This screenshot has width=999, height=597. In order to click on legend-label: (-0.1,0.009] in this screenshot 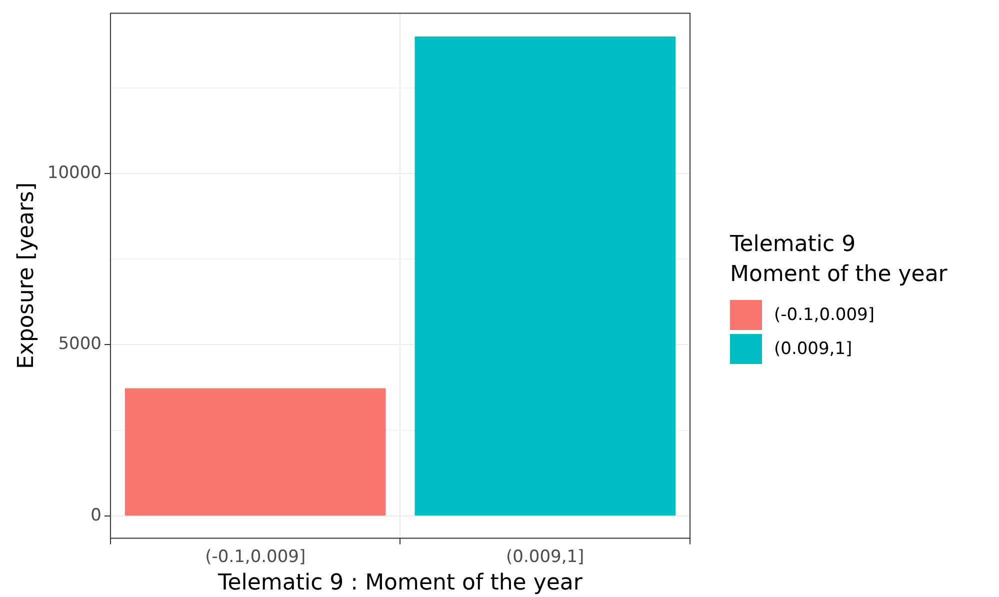, I will do `click(824, 314)`.